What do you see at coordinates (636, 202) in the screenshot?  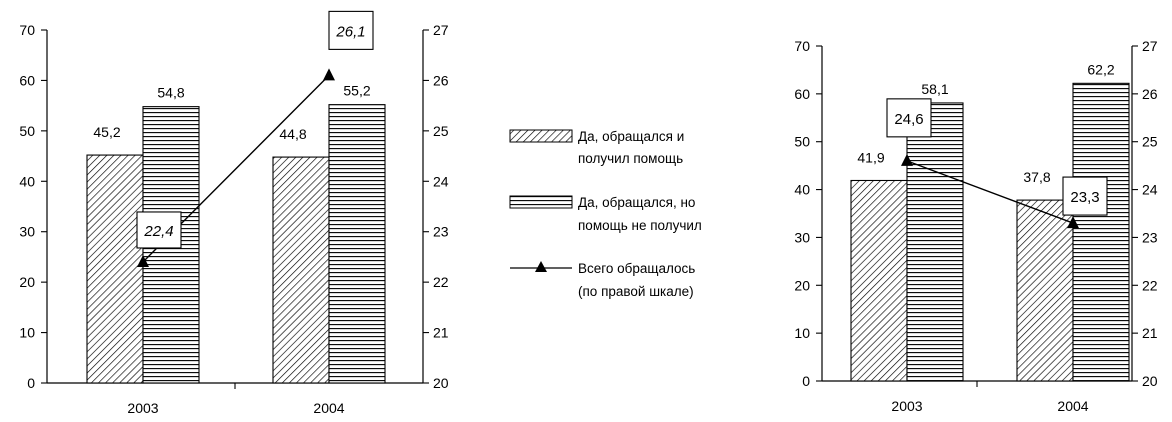 I see `legend-label-line1: Да, обращался, но` at bounding box center [636, 202].